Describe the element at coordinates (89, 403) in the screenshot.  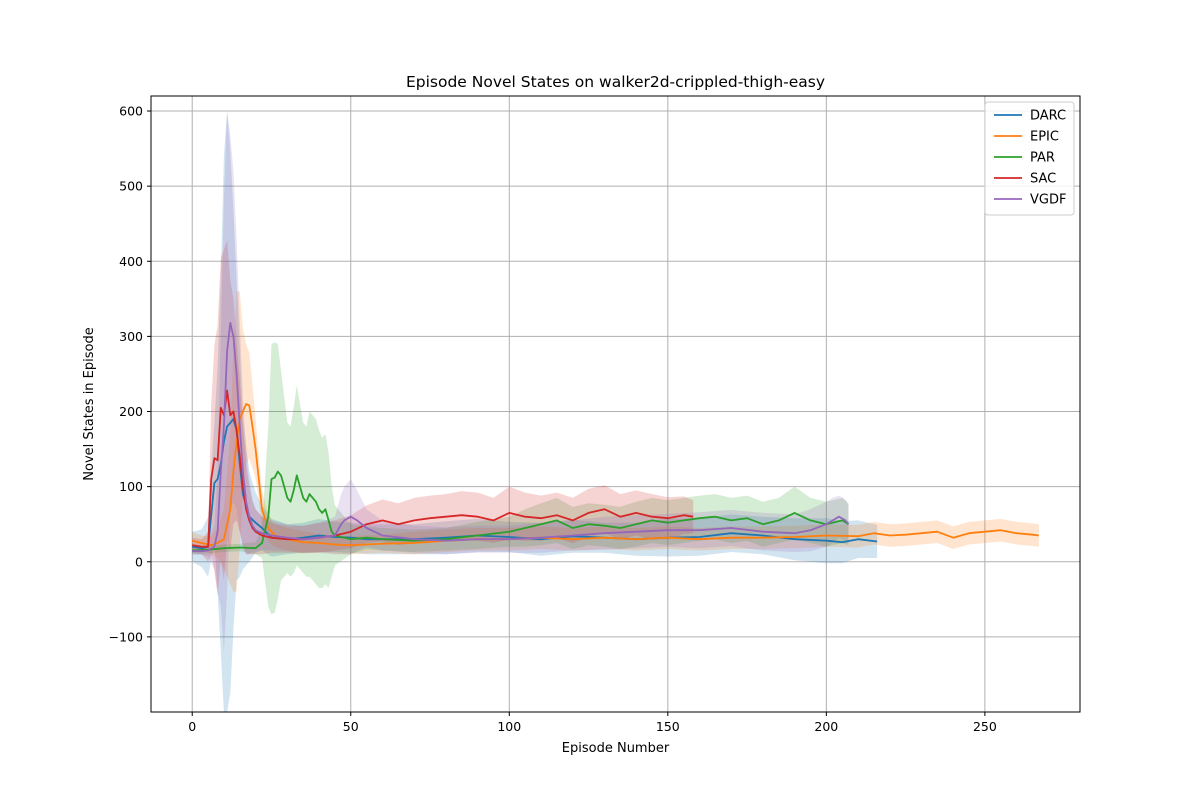
I see `y-axis-label: Novel States in Episode` at that location.